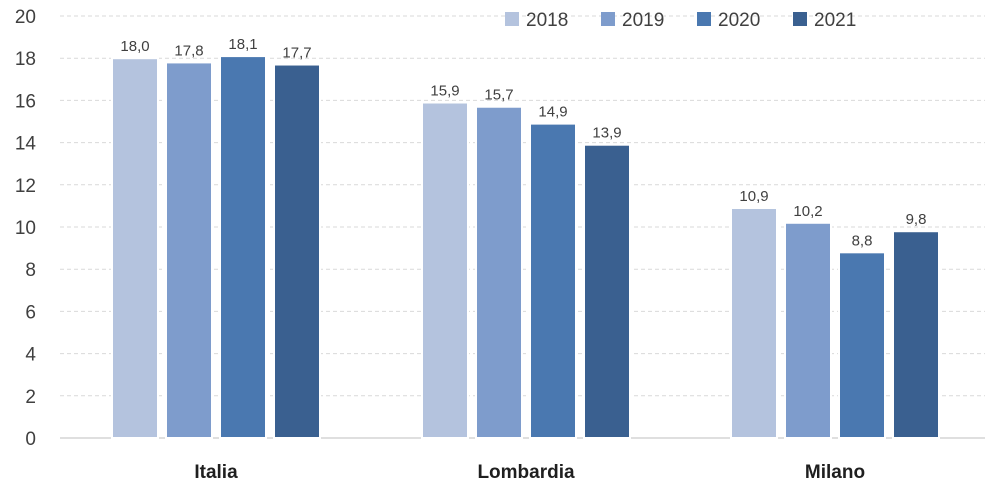 The width and height of the screenshot is (1006, 499). What do you see at coordinates (704, 19) in the screenshot?
I see `legend-swatch-2020` at bounding box center [704, 19].